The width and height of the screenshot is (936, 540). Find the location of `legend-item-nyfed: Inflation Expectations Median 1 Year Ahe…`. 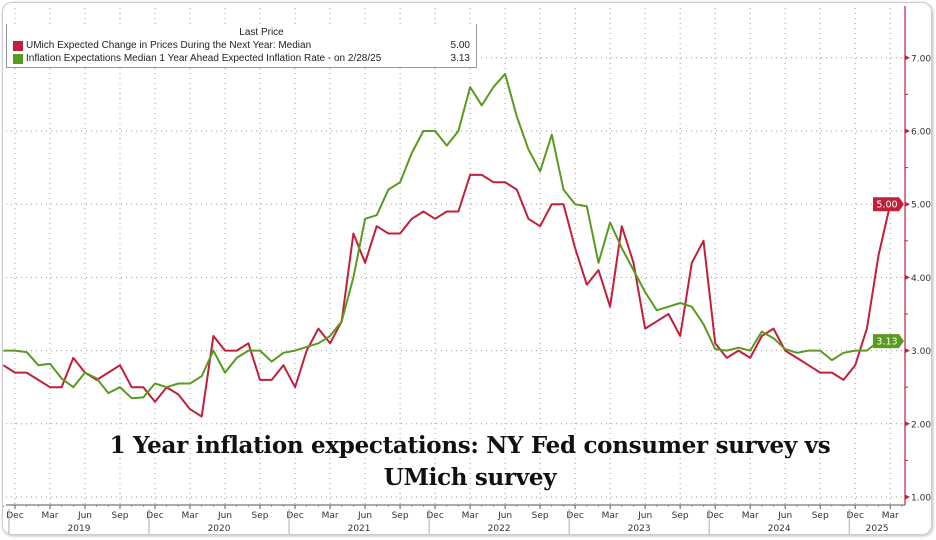

legend-item-nyfed: Inflation Expectations Median 1 Year Ahe… is located at coordinates (241, 58).